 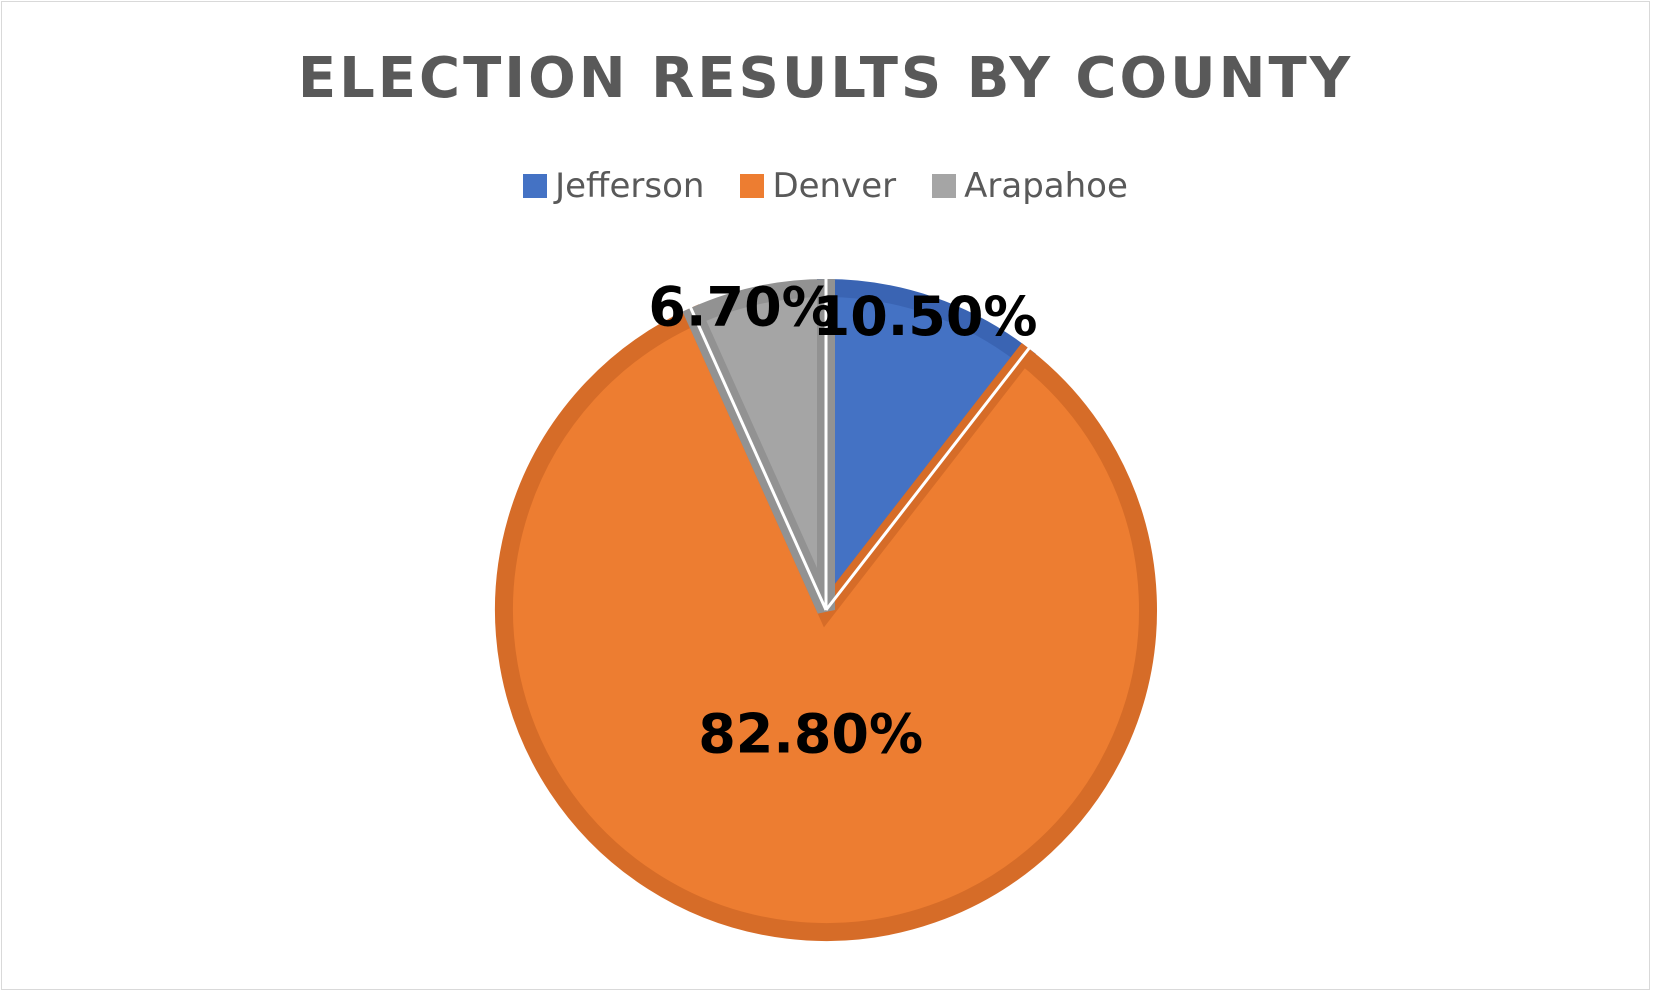 What do you see at coordinates (825, 78) in the screenshot?
I see `chart-title: ELECTION RESULTS BY COUNTY` at bounding box center [825, 78].